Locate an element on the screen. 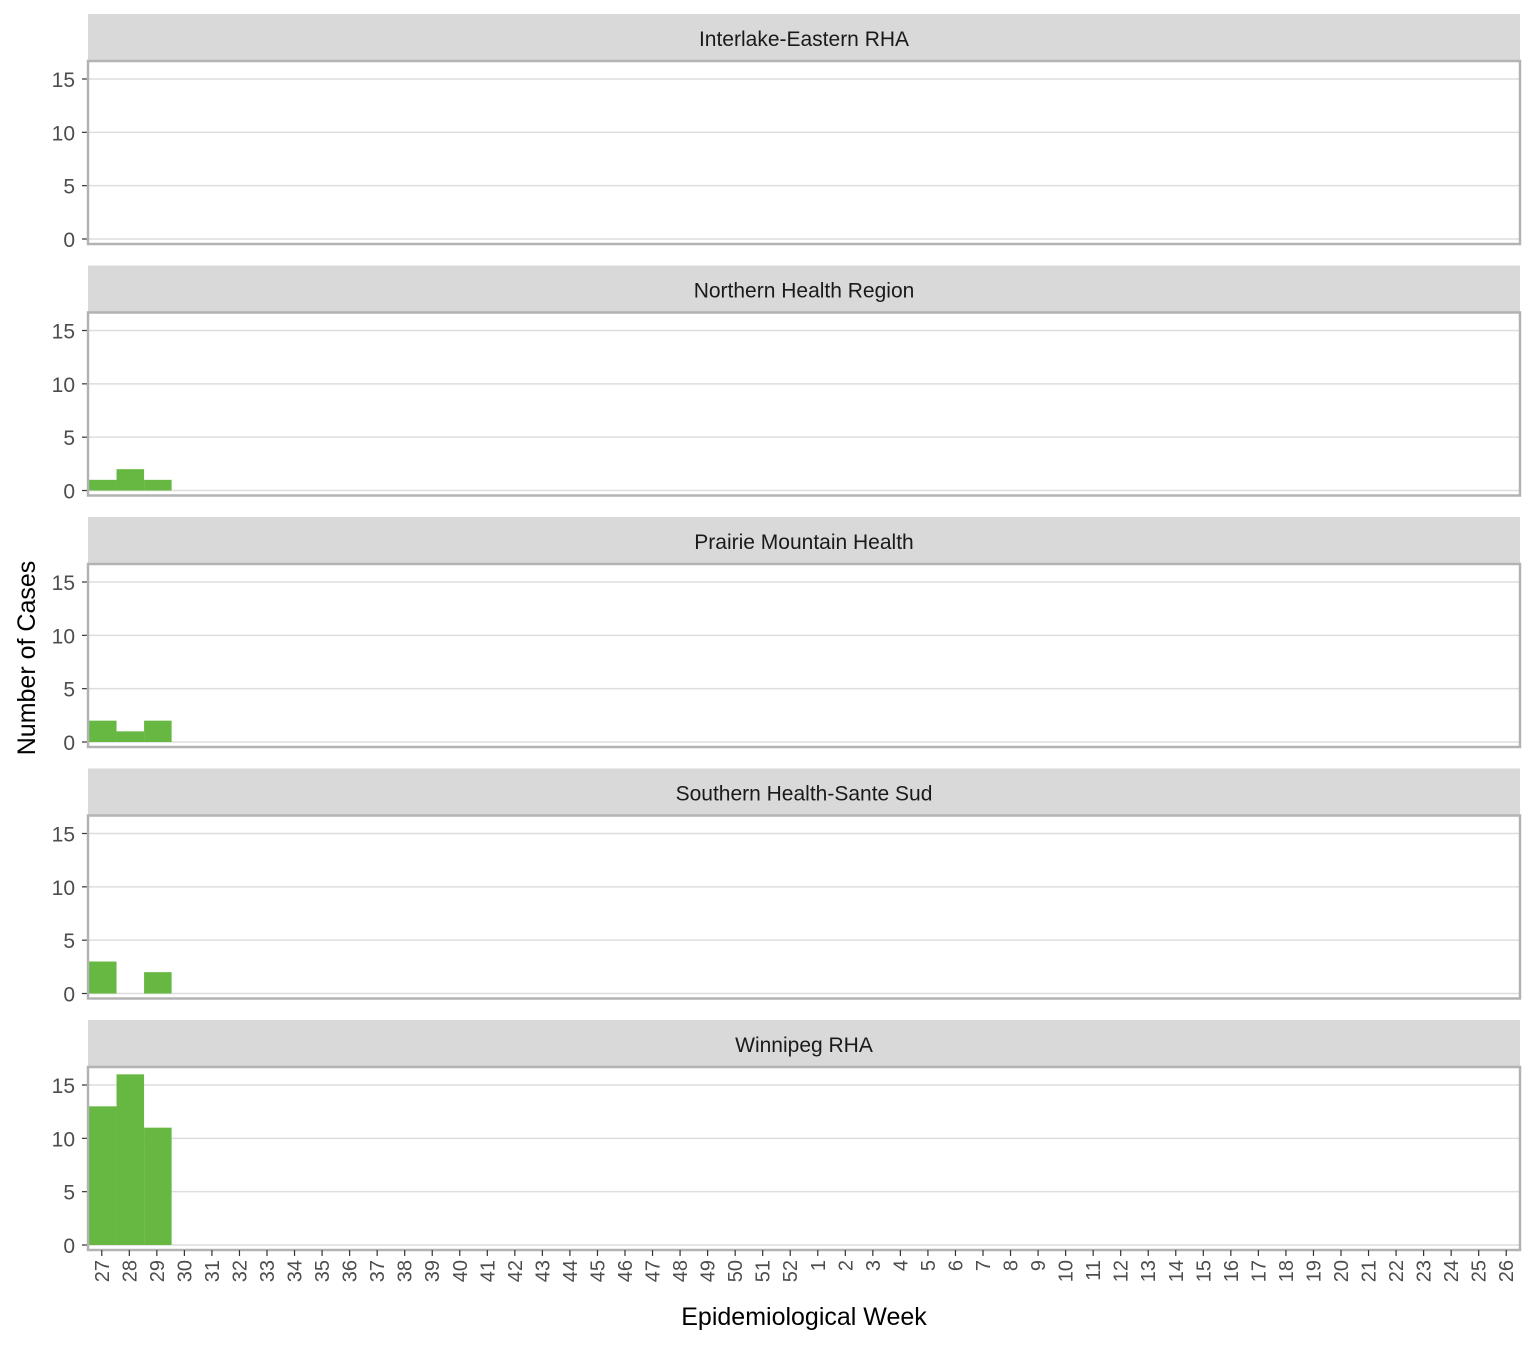 The image size is (1536, 1349). x-tick-label: 45 is located at coordinates (598, 1271).